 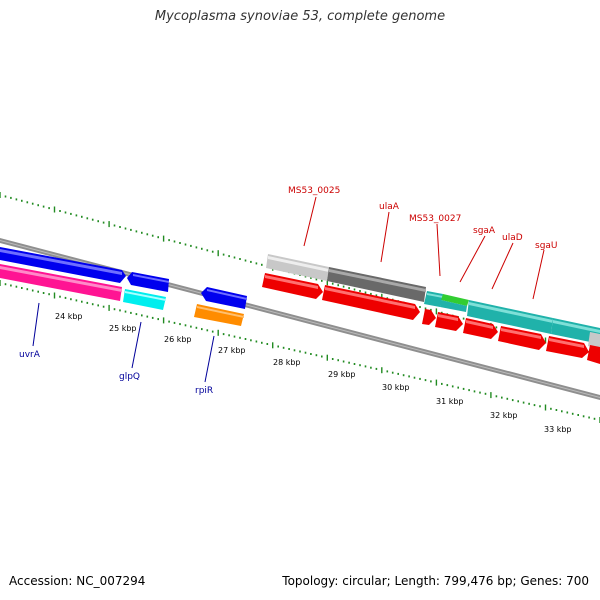 I want to click on kbp-label-27: 27 kbp, so click(x=232, y=350).